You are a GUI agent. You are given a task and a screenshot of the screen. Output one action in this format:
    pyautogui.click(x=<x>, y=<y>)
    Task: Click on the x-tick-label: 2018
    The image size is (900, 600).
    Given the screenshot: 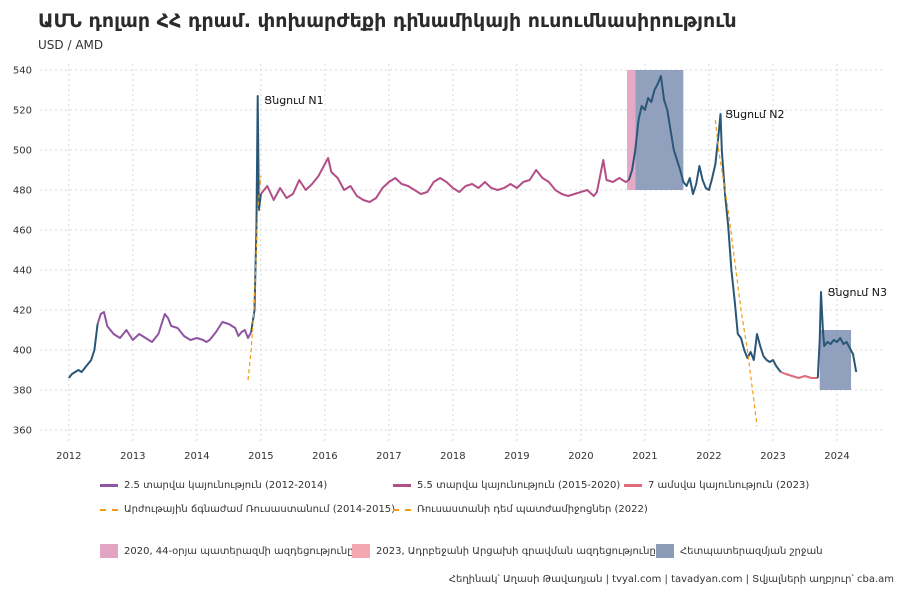 What is the action you would take?
    pyautogui.click(x=452, y=456)
    